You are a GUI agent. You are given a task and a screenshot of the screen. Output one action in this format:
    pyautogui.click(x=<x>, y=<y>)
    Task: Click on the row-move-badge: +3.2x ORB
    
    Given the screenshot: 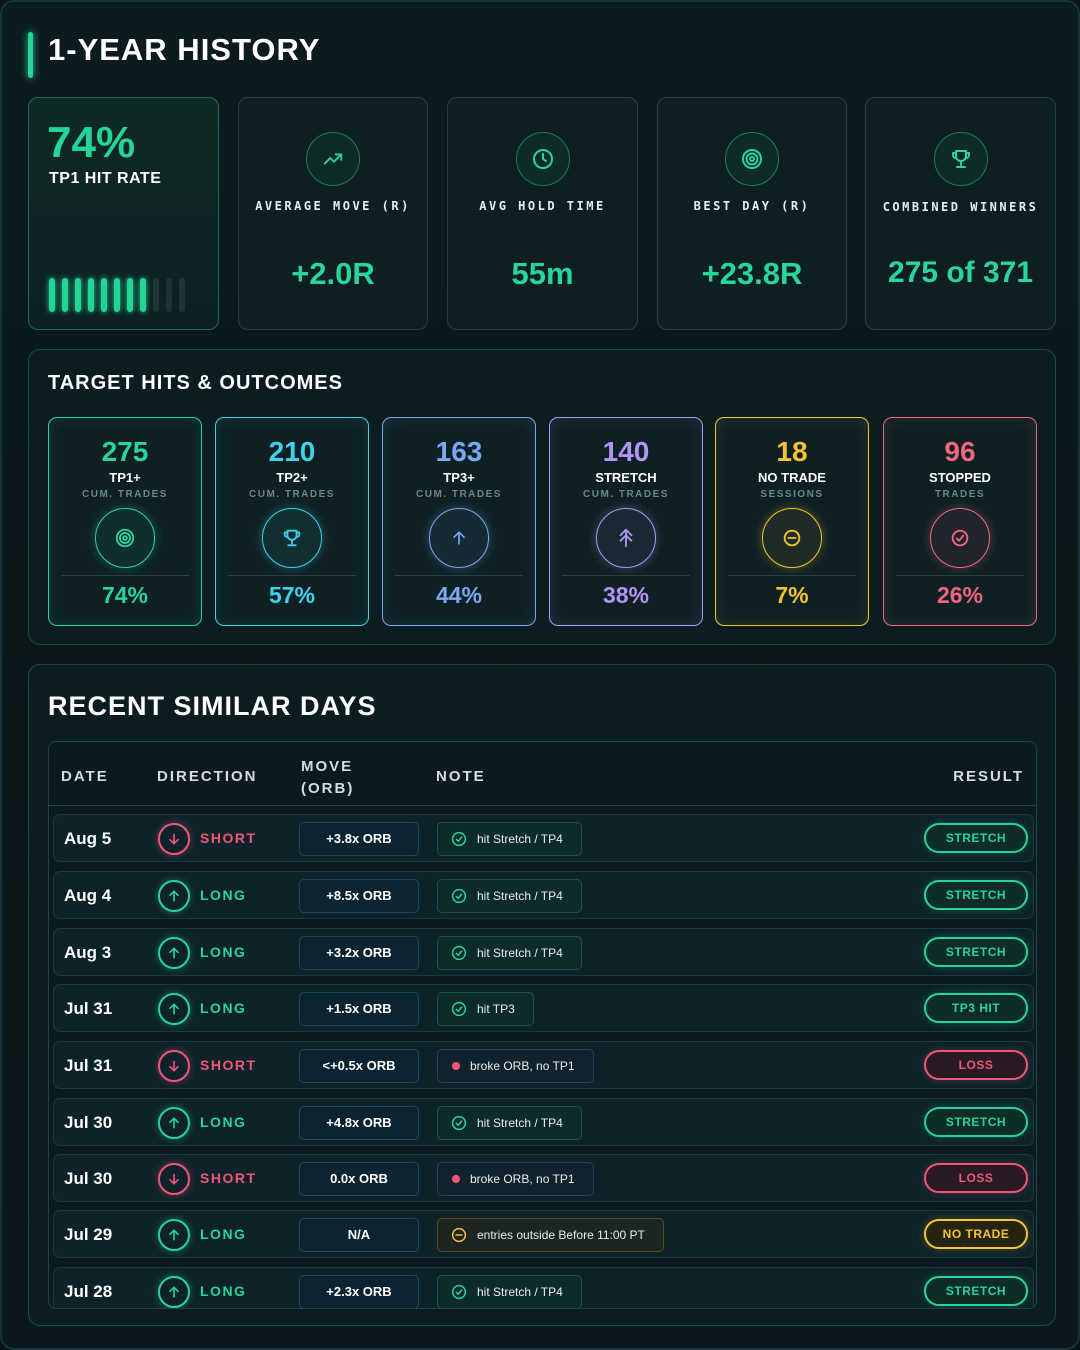 What is the action you would take?
    pyautogui.click(x=359, y=953)
    